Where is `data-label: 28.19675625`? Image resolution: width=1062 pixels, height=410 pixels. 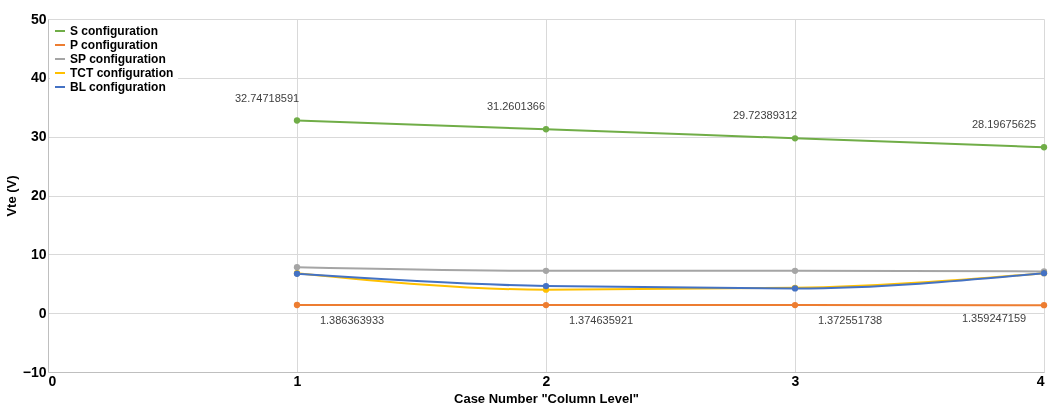
data-label: 28.19675625 is located at coordinates (1004, 124).